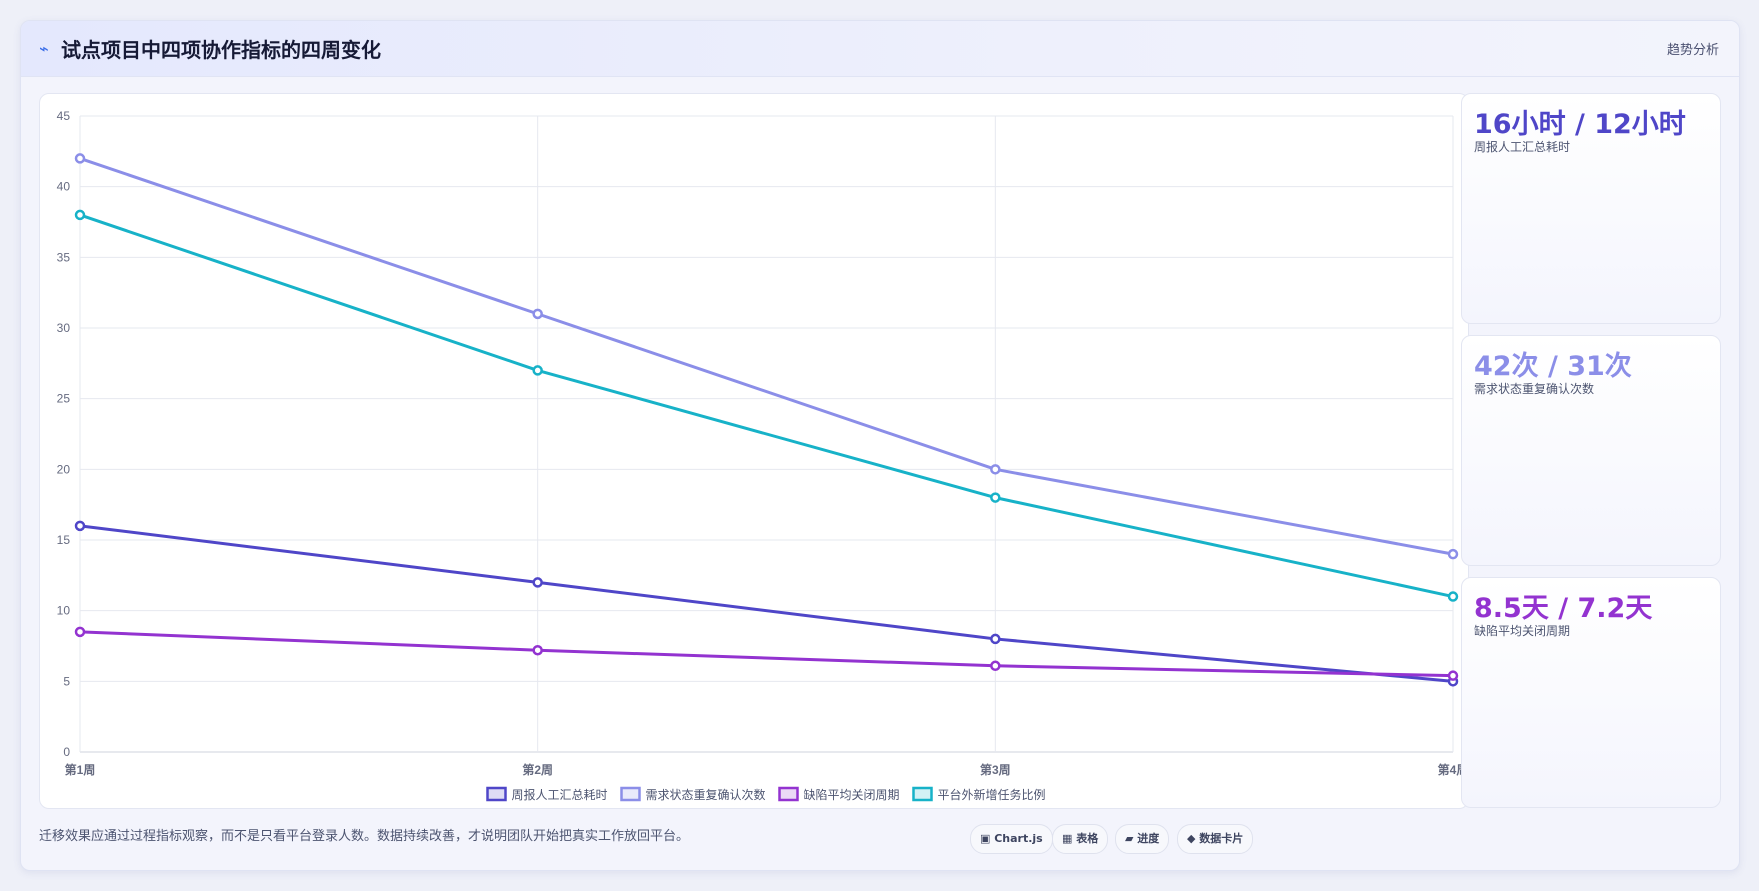  Describe the element at coordinates (1580, 124) in the screenshot. I see `kpi-value: 16小时 / 12小时` at that location.